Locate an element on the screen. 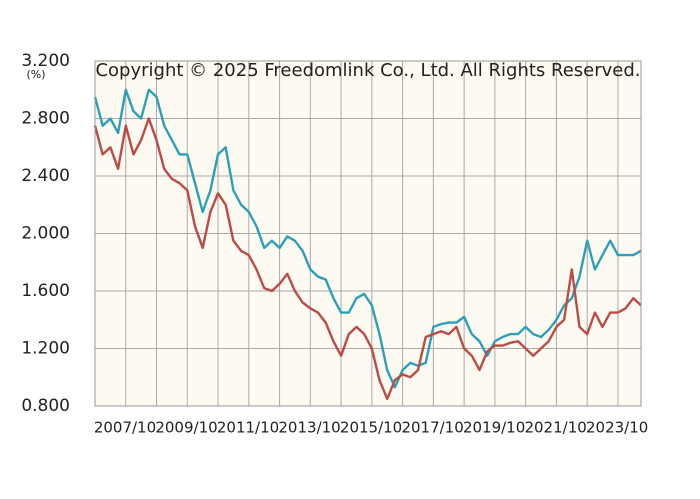 This screenshot has height=499, width=700. y-tick-label: 2.800 is located at coordinates (45, 119).